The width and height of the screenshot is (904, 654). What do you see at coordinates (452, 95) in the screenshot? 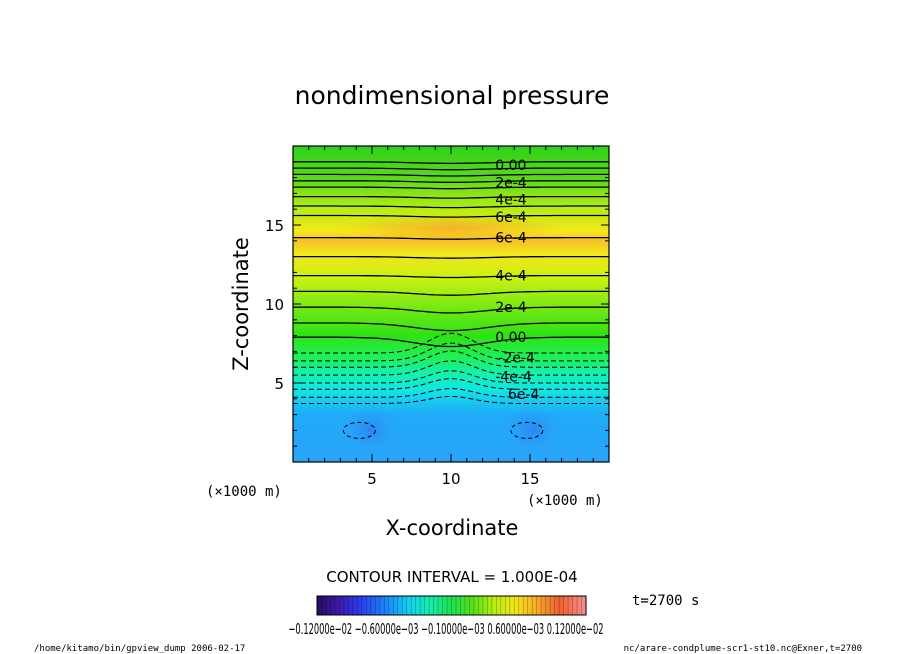
I see `chart-title: nondimensional pressure` at bounding box center [452, 95].